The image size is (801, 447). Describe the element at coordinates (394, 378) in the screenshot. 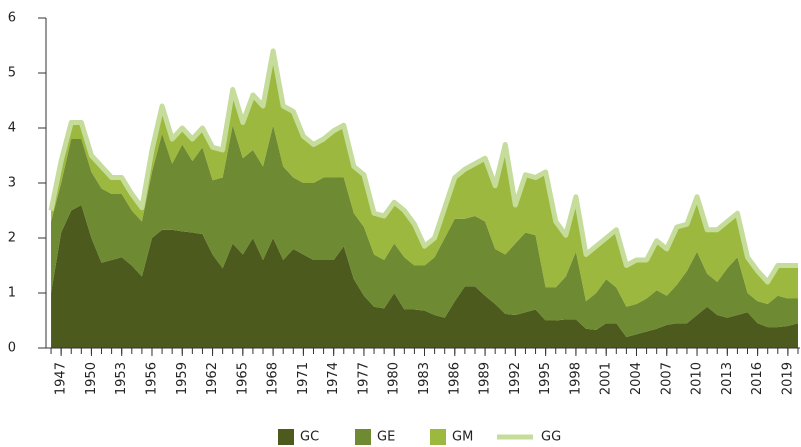

I see `x-tick-label: 1980` at that location.